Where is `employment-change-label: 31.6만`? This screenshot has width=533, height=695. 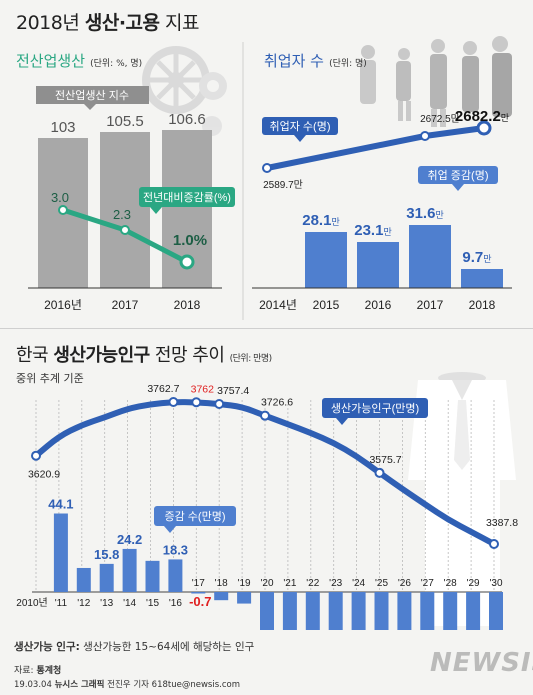 employment-change-label: 31.6만 is located at coordinates (424, 213).